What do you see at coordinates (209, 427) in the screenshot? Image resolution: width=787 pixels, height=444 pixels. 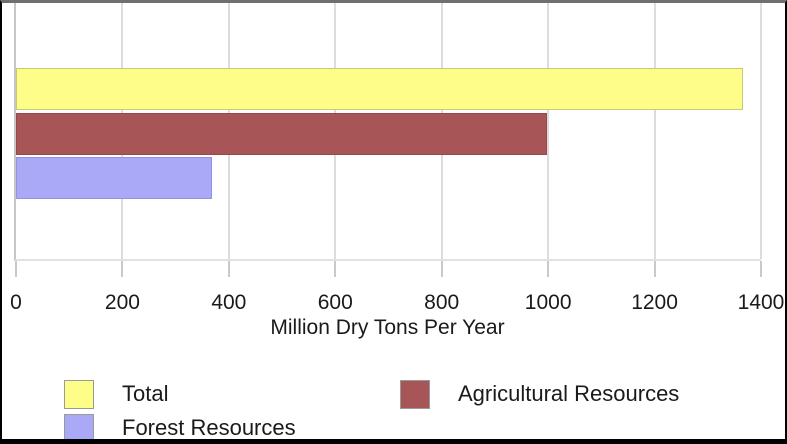 I see `legend-label-forest-resources: Forest Resources` at bounding box center [209, 427].